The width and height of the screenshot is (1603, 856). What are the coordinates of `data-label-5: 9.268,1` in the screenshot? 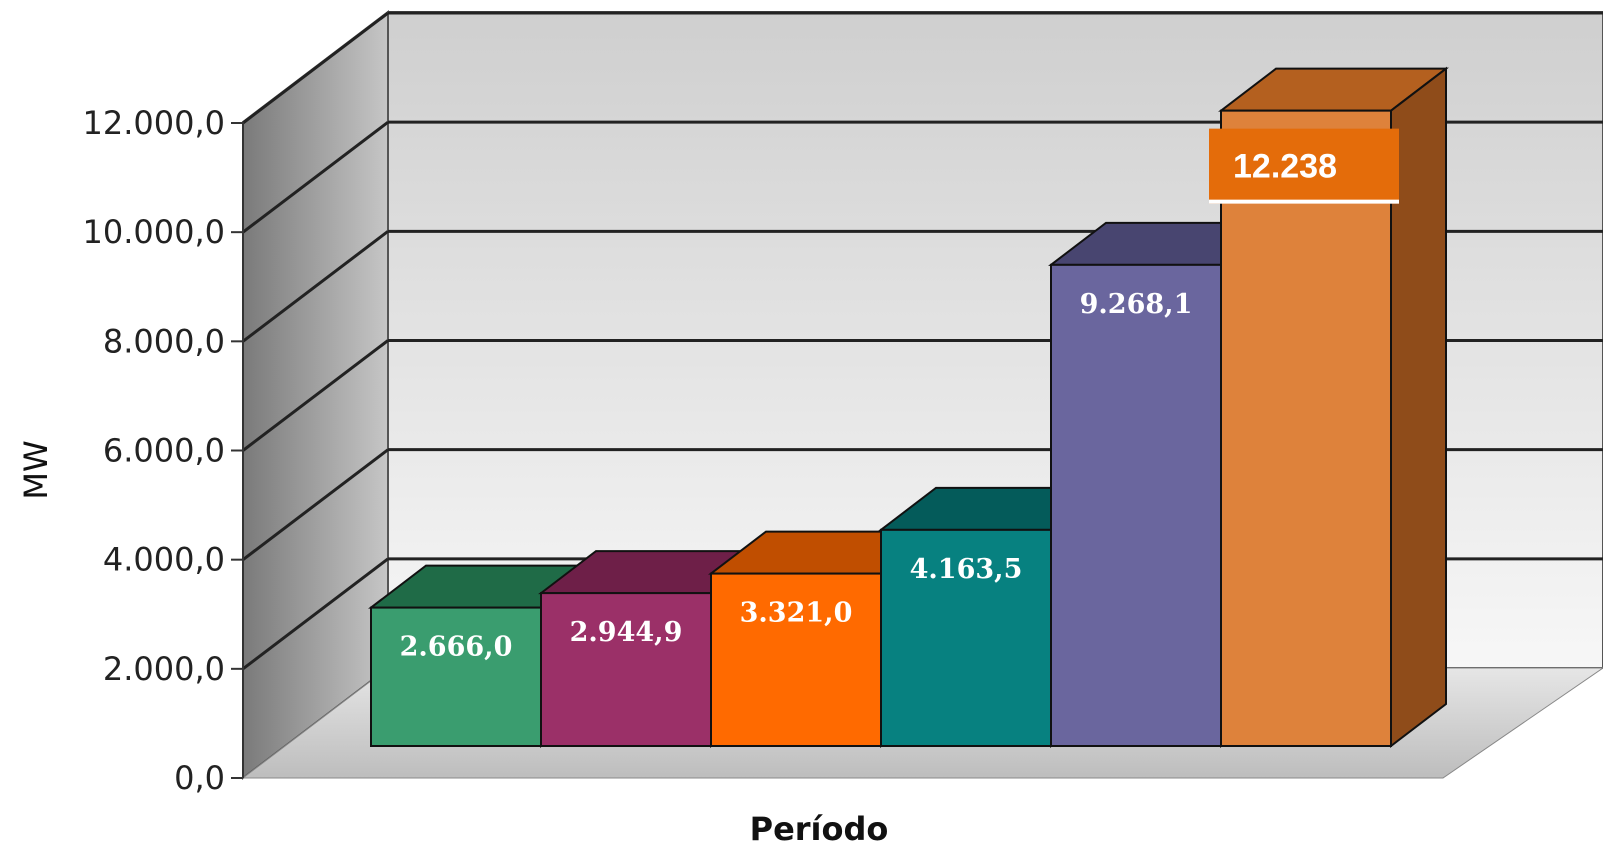 It's located at (1136, 304).